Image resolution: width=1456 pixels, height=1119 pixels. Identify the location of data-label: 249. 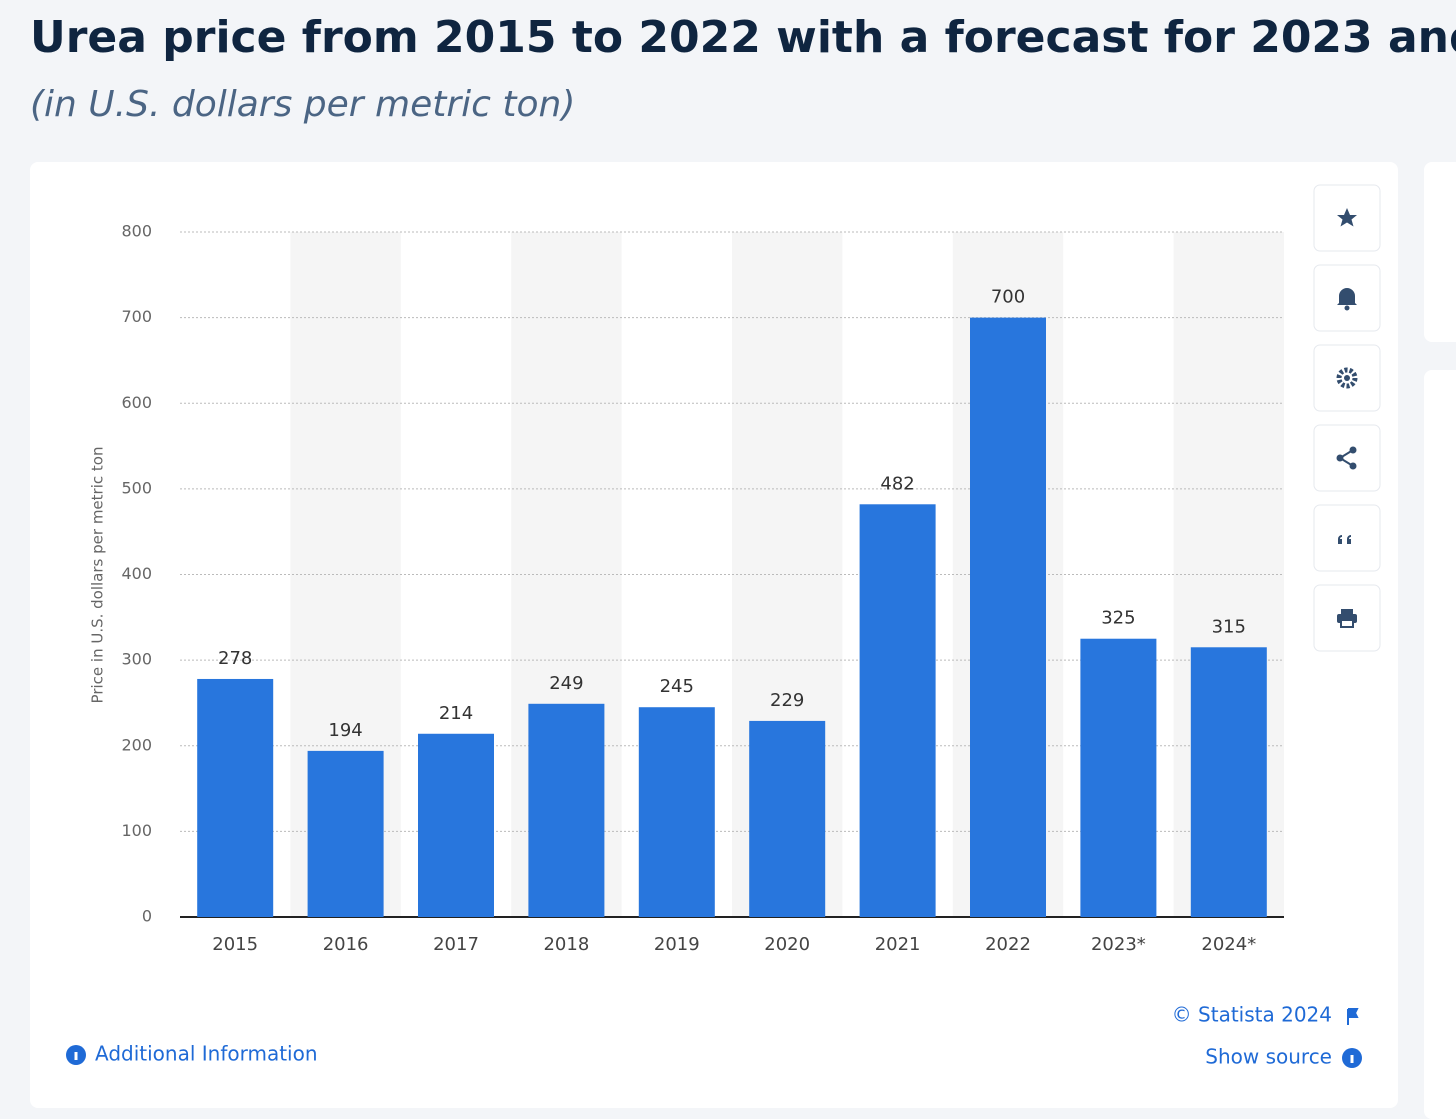
(566, 683).